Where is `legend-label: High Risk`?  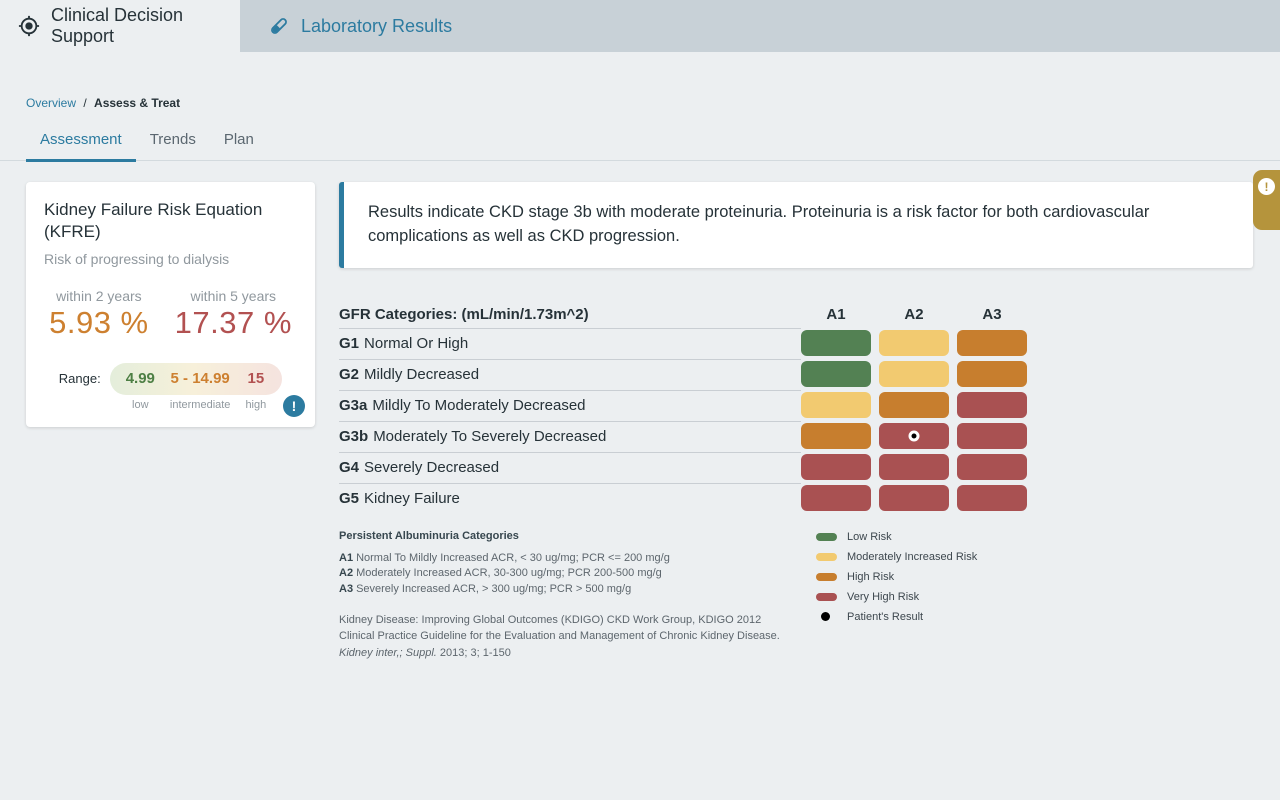
legend-label: High Risk is located at coordinates (871, 576).